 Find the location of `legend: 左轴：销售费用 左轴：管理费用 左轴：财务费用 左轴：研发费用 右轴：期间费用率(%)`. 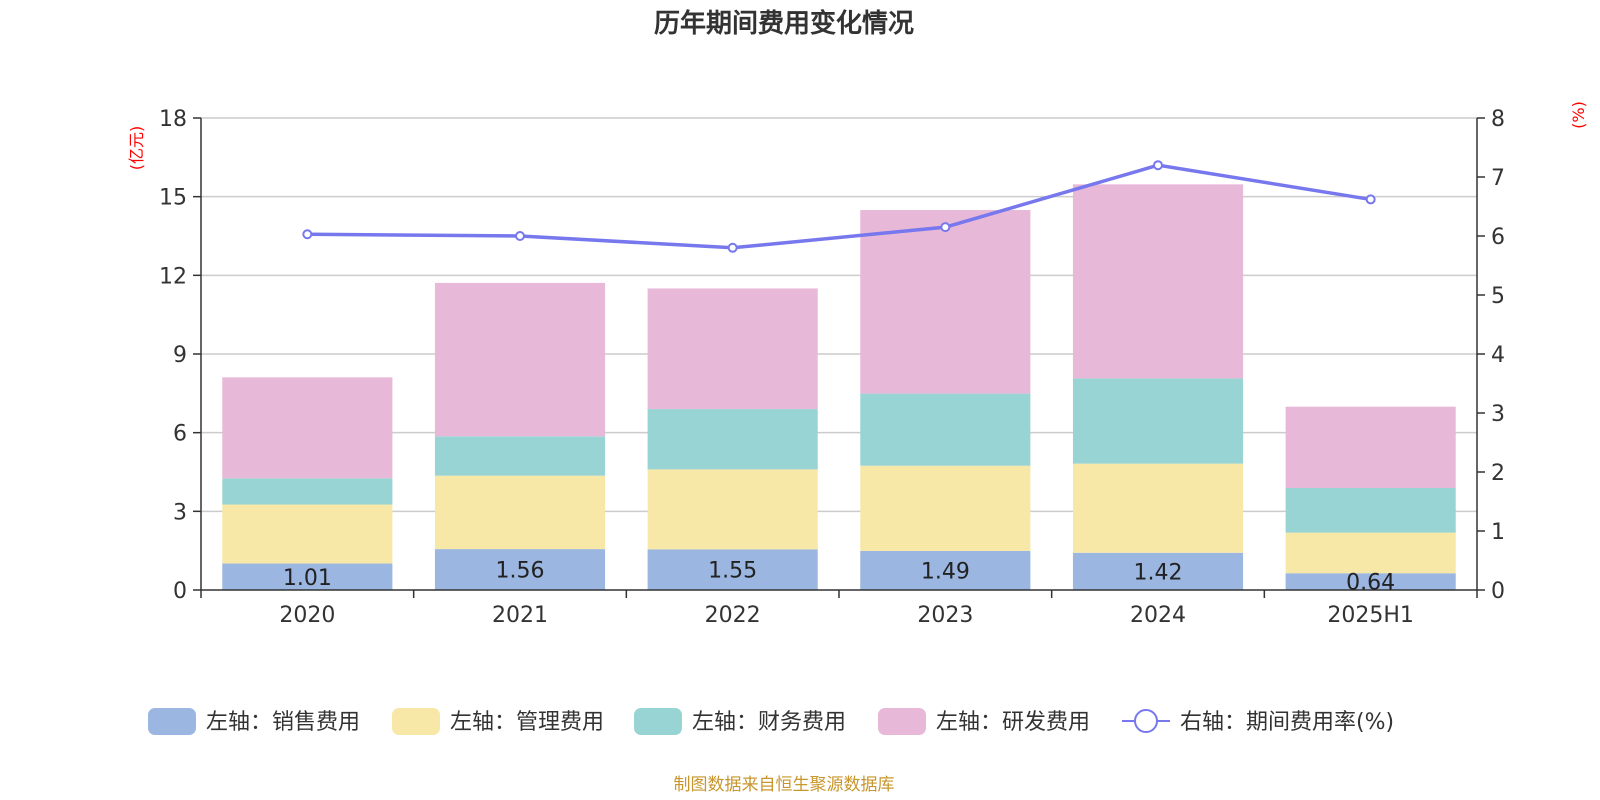

legend: 左轴：销售费用 左轴：管理费用 左轴：财务费用 左轴：研发费用 右轴：期间费用率(%) is located at coordinates (771, 721).